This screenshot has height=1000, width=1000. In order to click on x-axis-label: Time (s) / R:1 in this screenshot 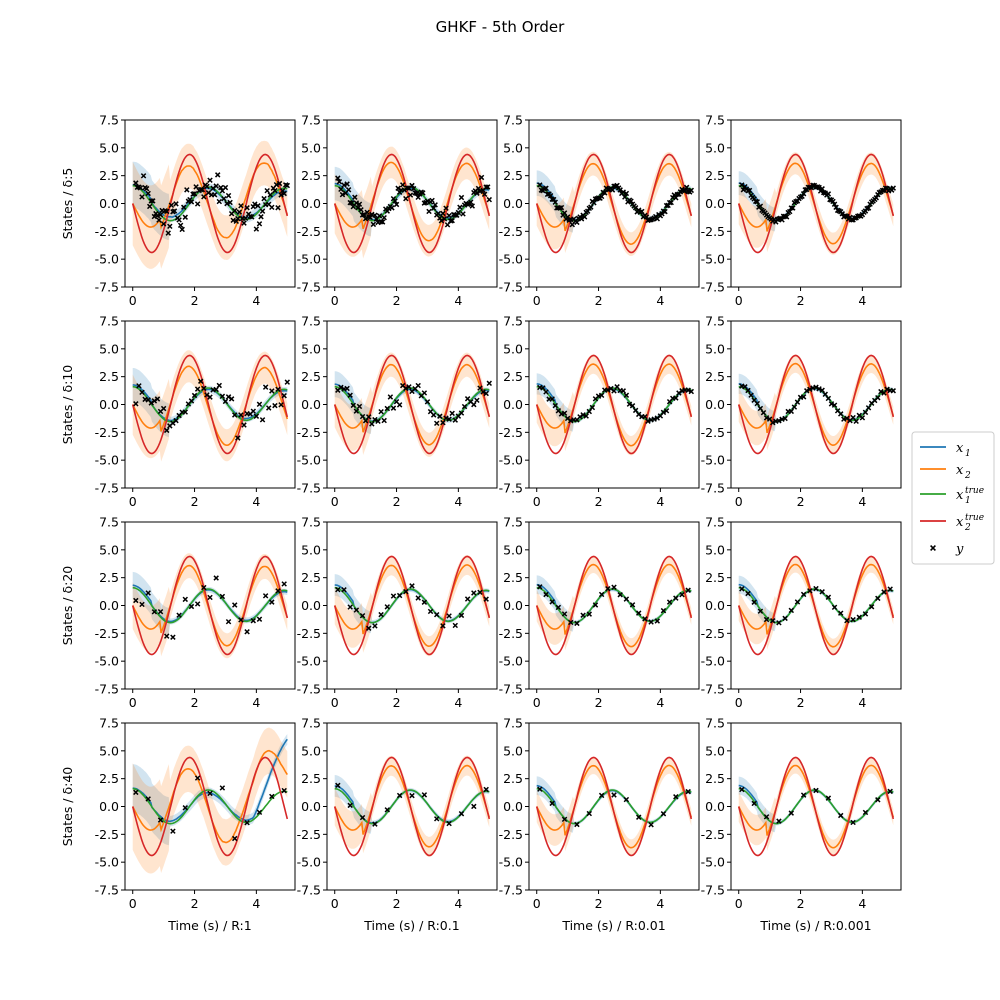, I will do `click(209, 925)`.